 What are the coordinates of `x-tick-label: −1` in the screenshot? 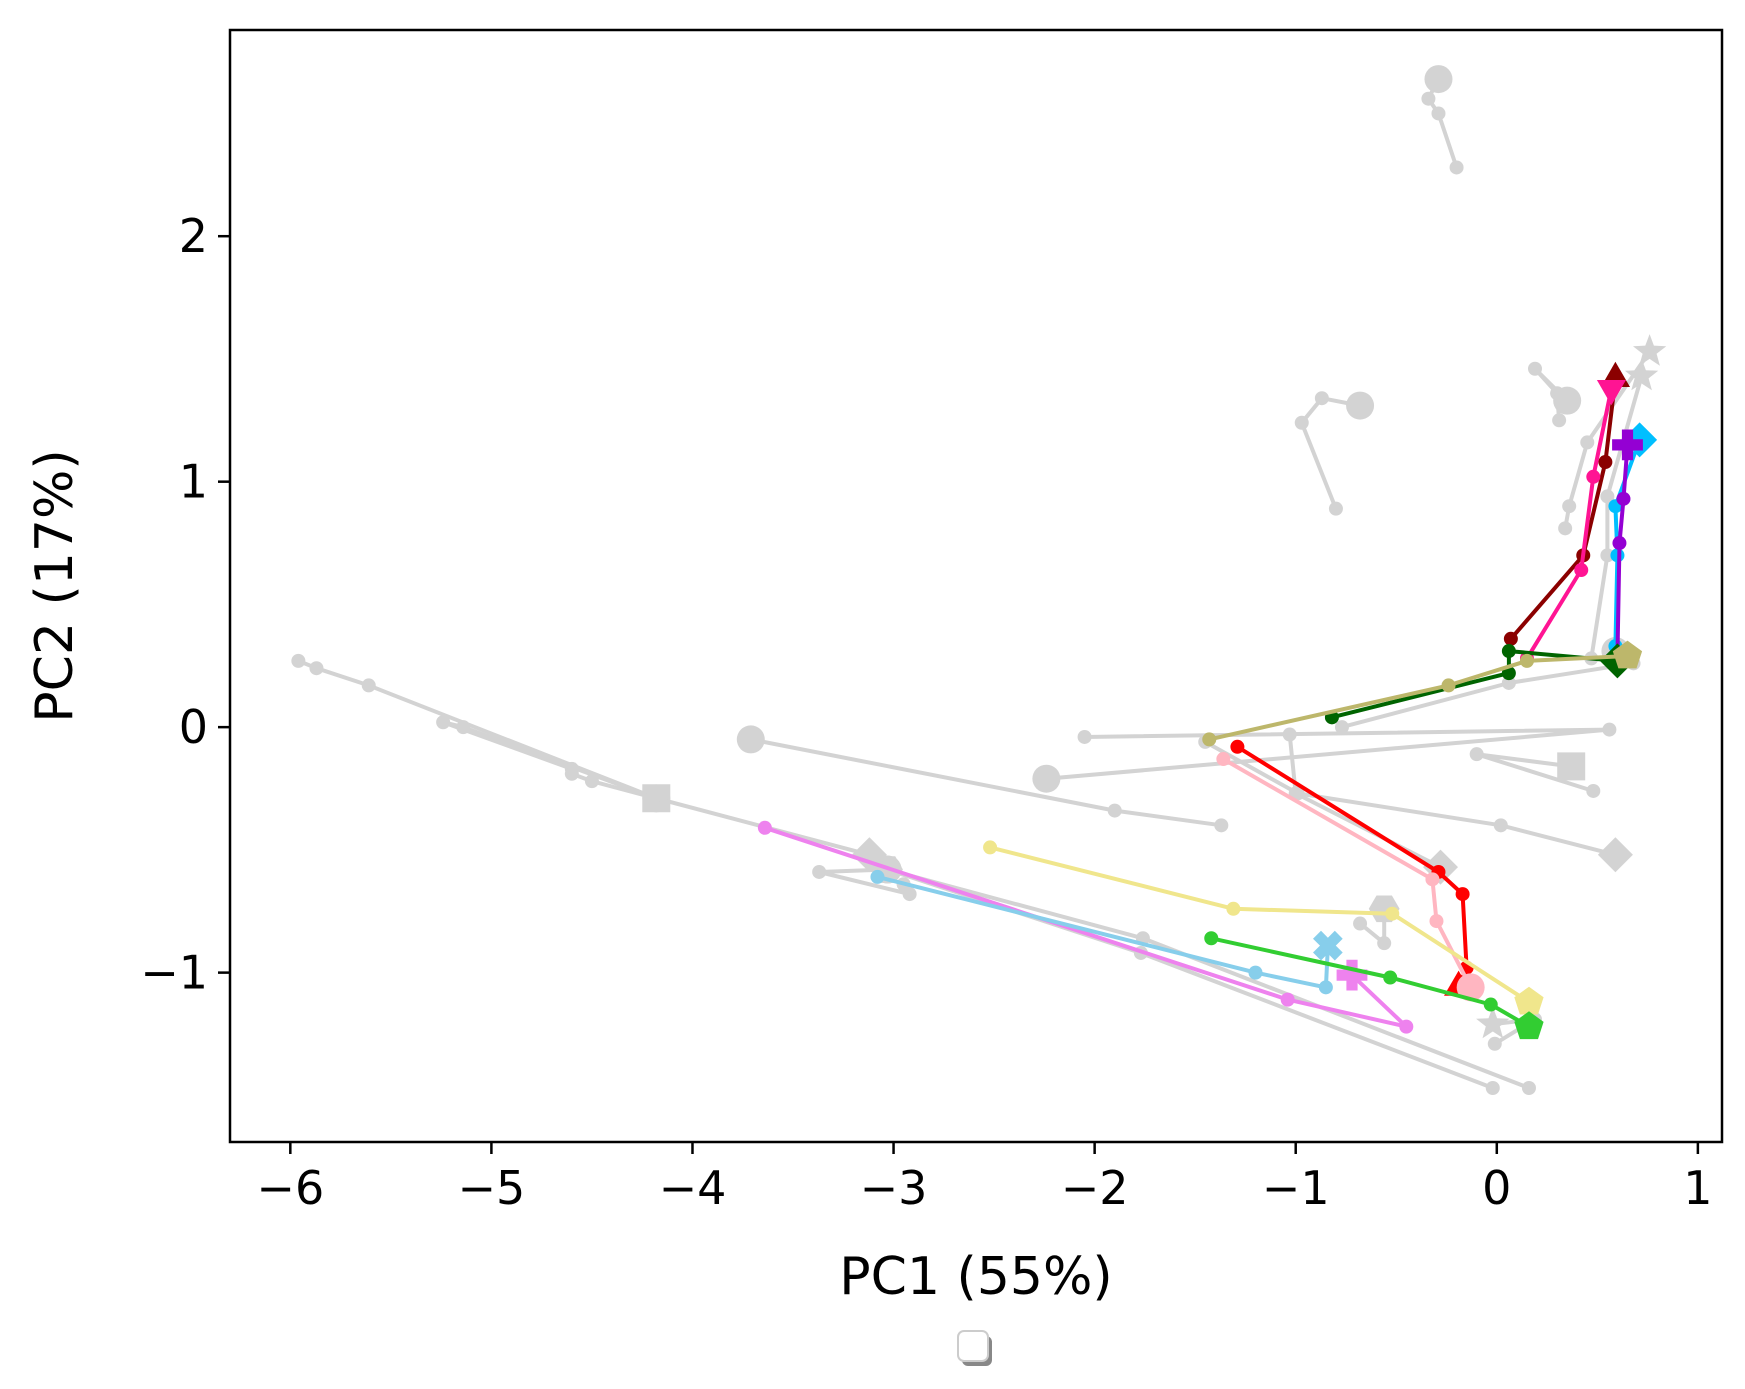 It's located at (1296, 1188).